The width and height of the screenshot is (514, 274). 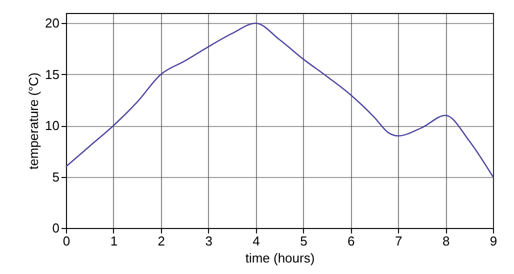 I want to click on y-tick-label: 5, so click(x=56, y=176).